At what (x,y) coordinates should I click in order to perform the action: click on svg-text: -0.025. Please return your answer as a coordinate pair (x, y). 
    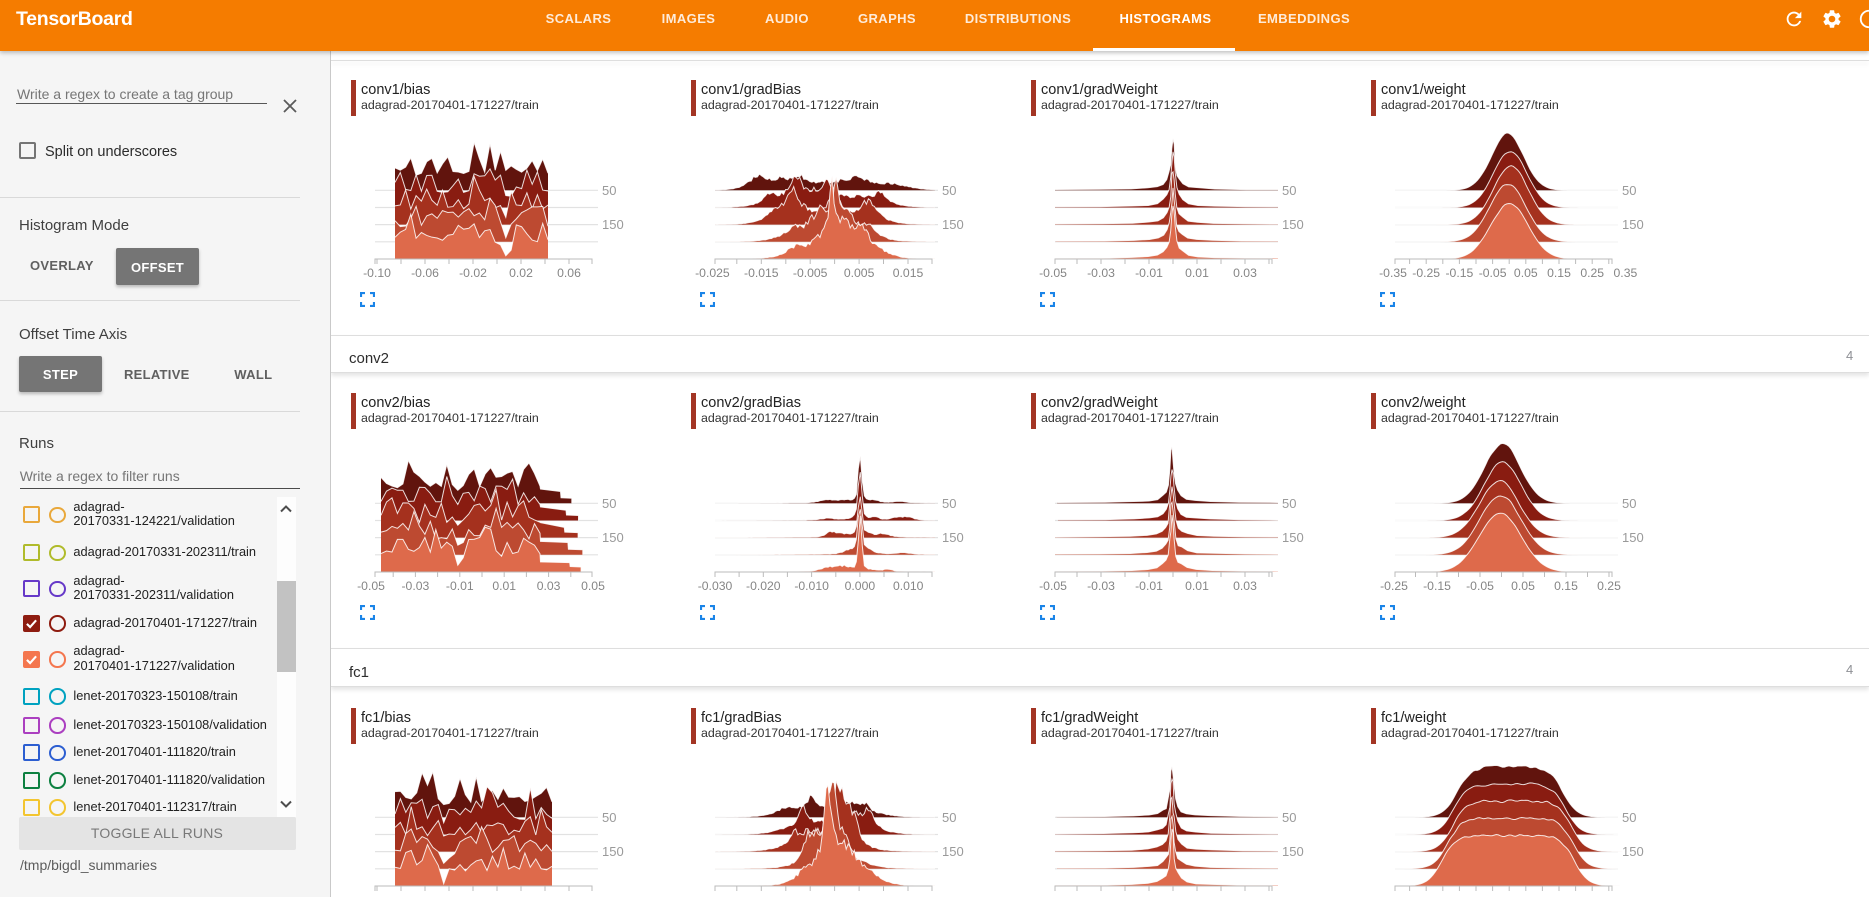
    Looking at the image, I should click on (712, 273).